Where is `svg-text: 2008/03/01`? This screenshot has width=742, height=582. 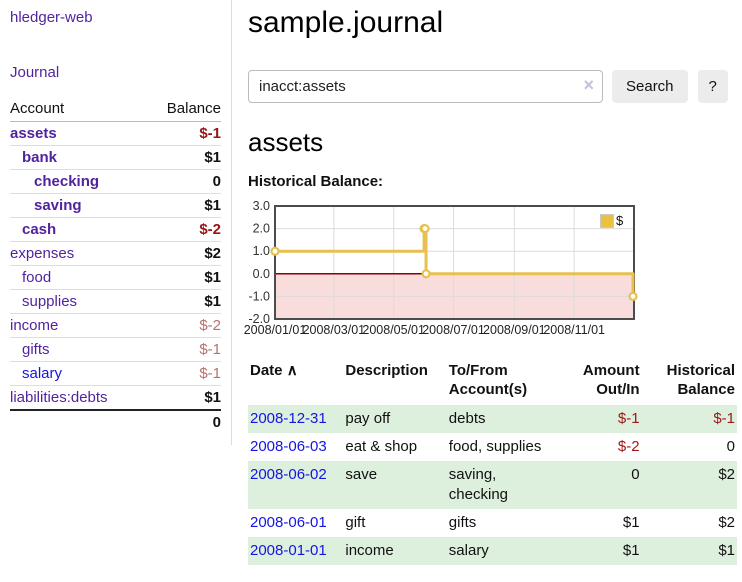
svg-text: 2008/03/01 is located at coordinates (334, 330).